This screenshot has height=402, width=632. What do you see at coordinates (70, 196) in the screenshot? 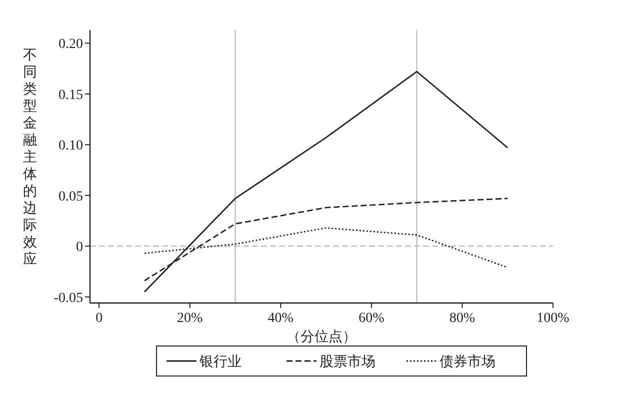
I see `y-tick-label: 0.05` at bounding box center [70, 196].